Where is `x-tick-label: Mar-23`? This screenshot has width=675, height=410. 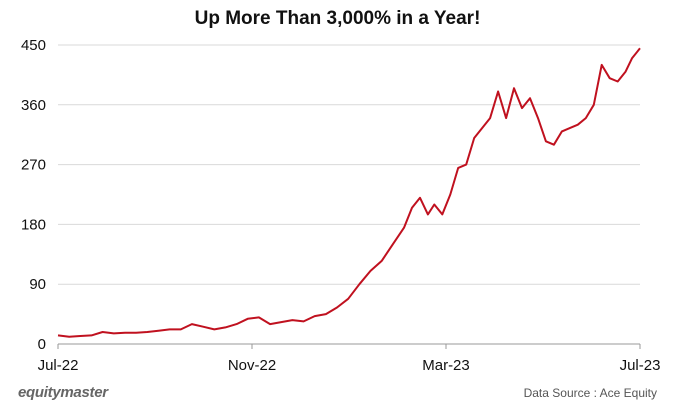 x-tick-label: Mar-23 is located at coordinates (446, 365).